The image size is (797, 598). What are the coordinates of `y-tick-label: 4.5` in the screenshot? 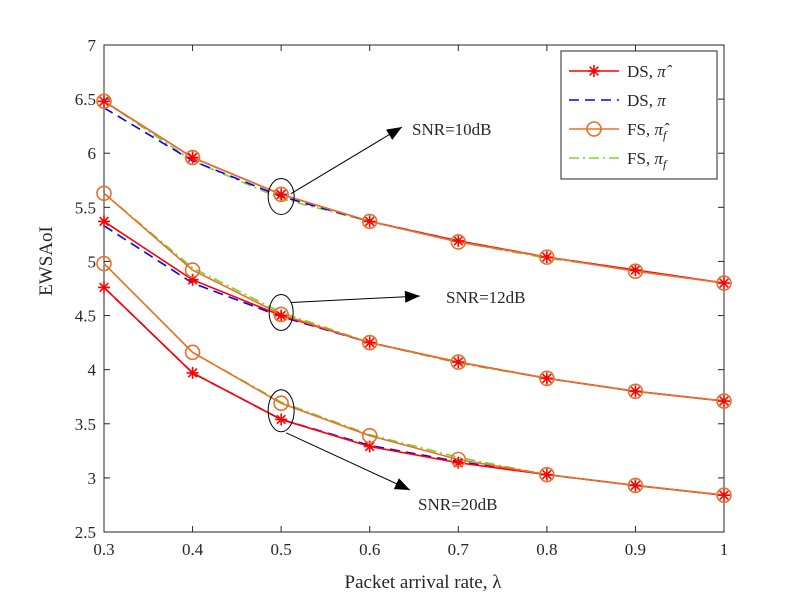 It's located at (85, 316).